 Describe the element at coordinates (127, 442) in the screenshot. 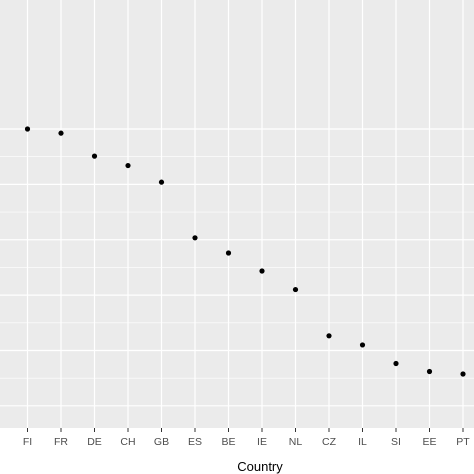

I see `x-tick-label: CH` at that location.